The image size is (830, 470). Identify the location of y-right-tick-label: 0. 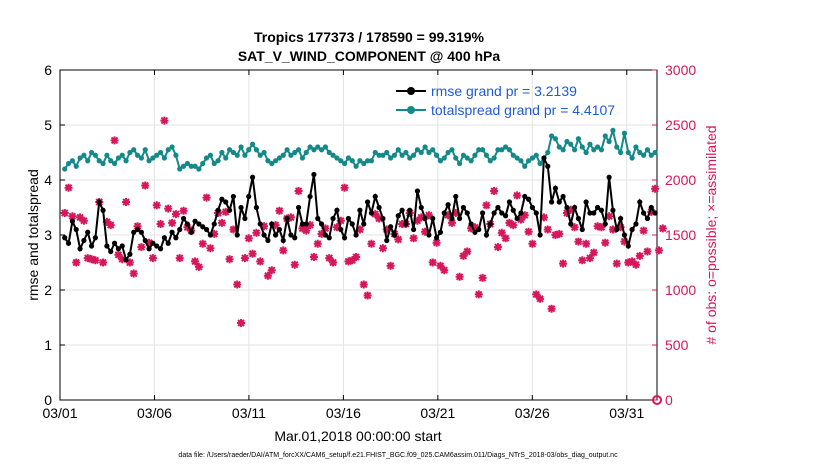
(669, 400).